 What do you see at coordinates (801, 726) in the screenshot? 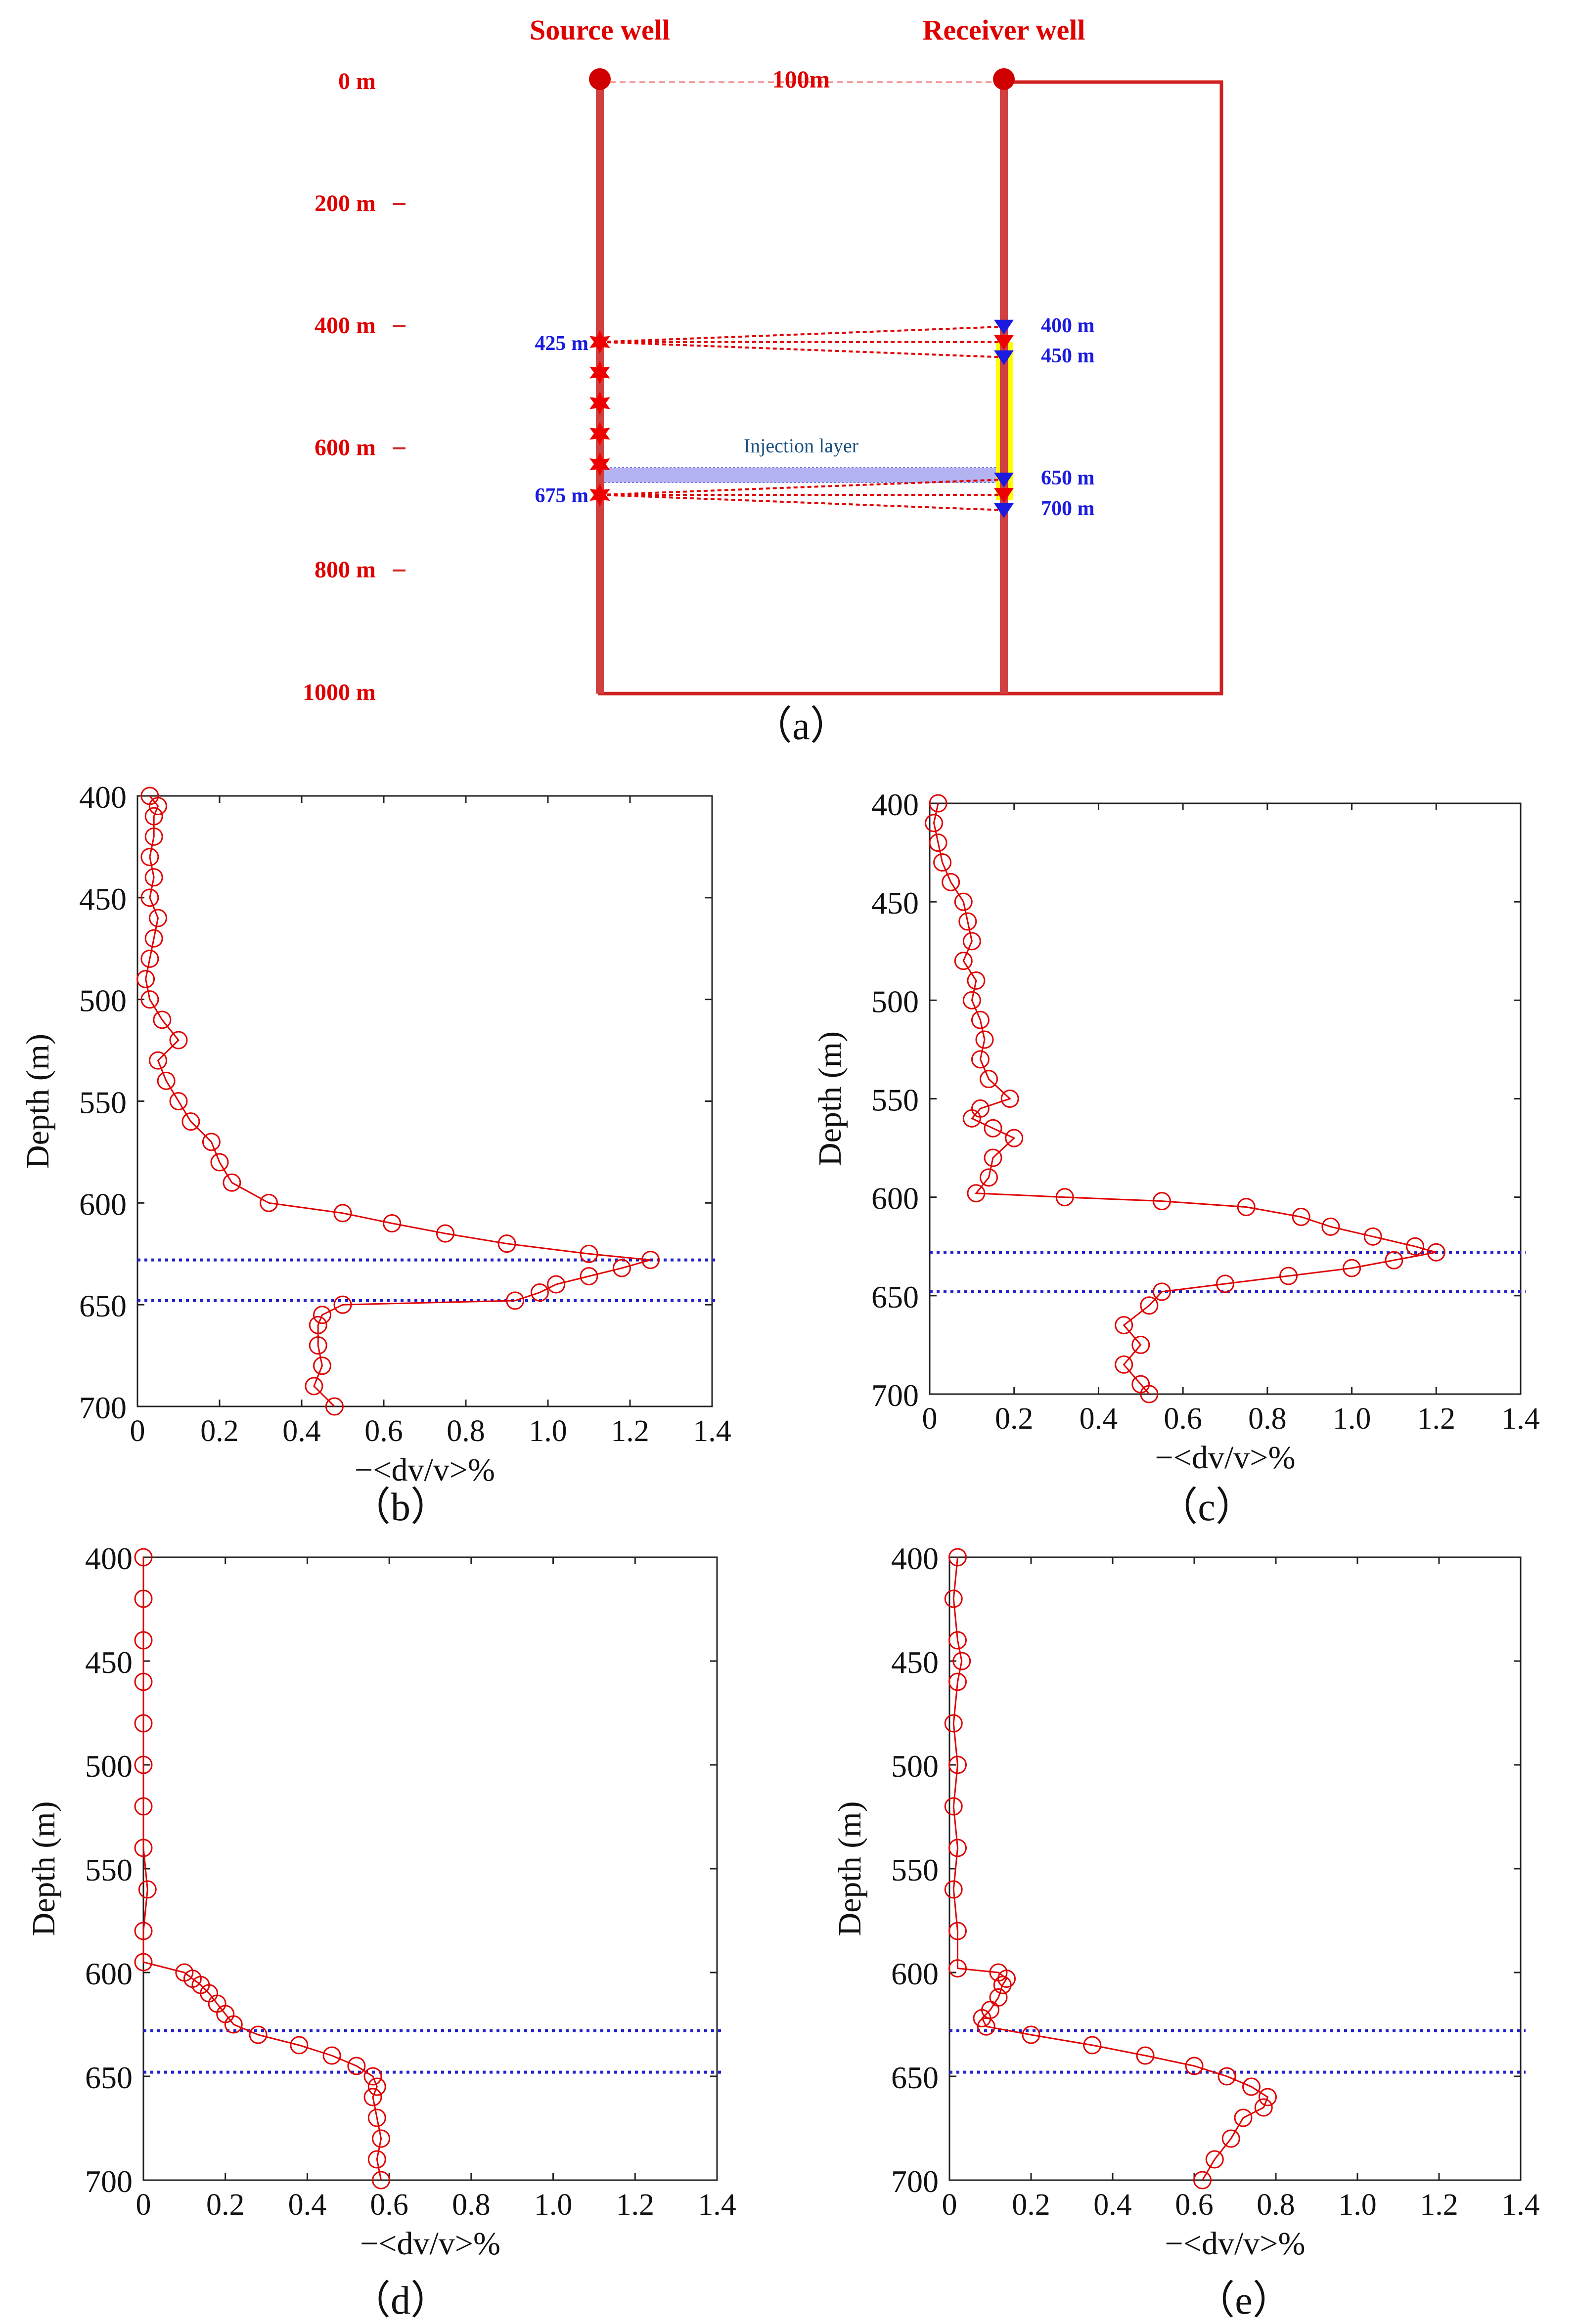
I see `panel-a-caption: （a）` at bounding box center [801, 726].